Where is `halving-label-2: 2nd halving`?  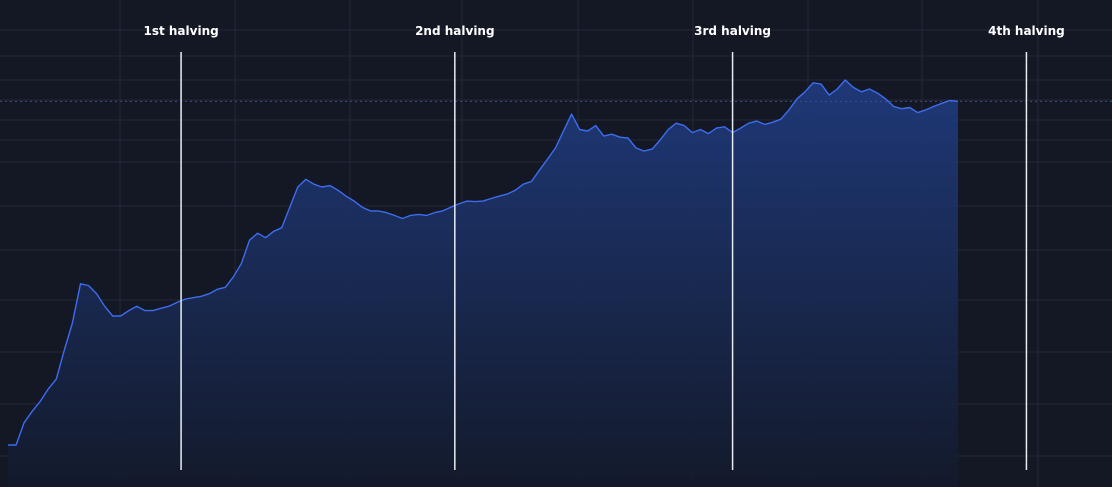 halving-label-2: 2nd halving is located at coordinates (454, 31).